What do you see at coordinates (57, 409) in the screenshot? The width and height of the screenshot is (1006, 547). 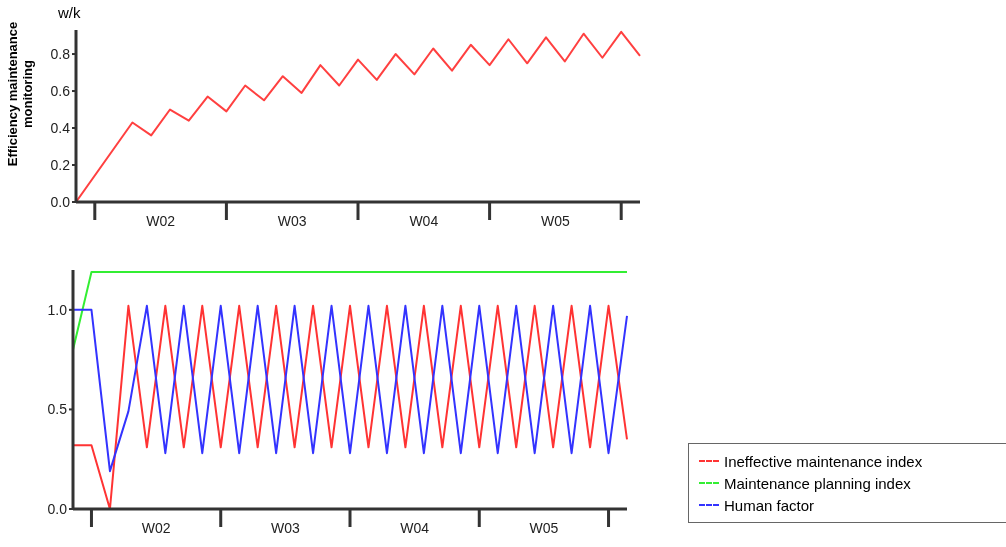 I see `y-tick-label: 0.5` at bounding box center [57, 409].